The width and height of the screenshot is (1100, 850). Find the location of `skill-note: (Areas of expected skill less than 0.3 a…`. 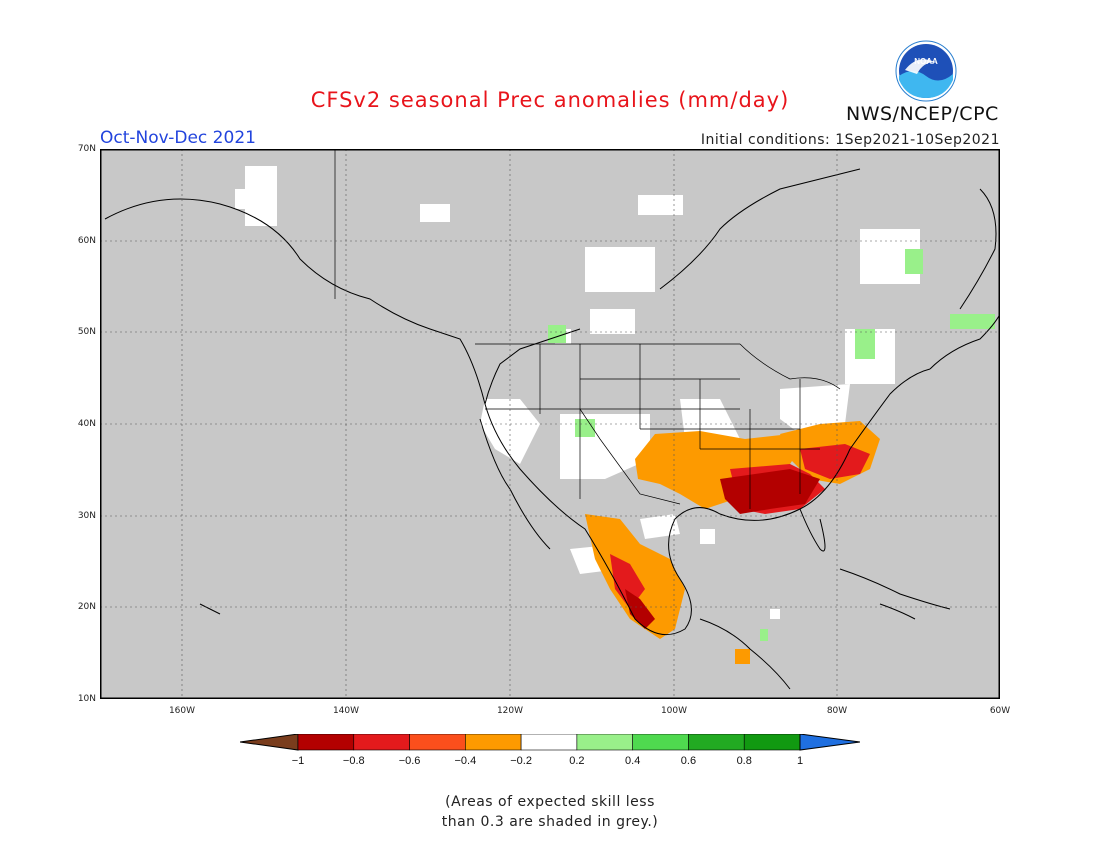

skill-note: (Areas of expected skill less than 0.3 a… is located at coordinates (550, 812).